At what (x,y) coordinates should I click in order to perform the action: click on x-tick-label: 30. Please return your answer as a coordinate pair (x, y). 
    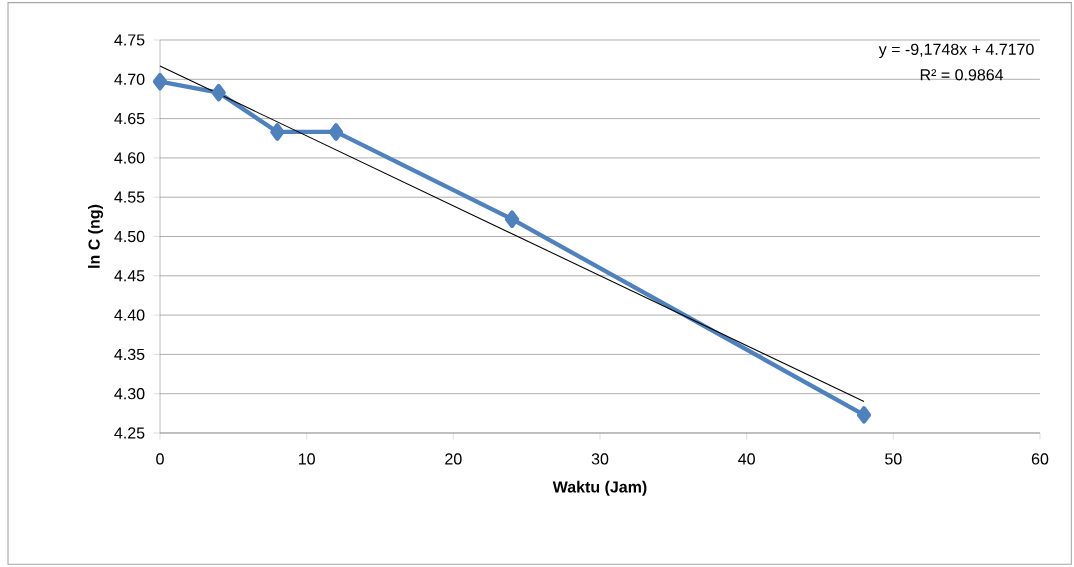
    Looking at the image, I should click on (600, 459).